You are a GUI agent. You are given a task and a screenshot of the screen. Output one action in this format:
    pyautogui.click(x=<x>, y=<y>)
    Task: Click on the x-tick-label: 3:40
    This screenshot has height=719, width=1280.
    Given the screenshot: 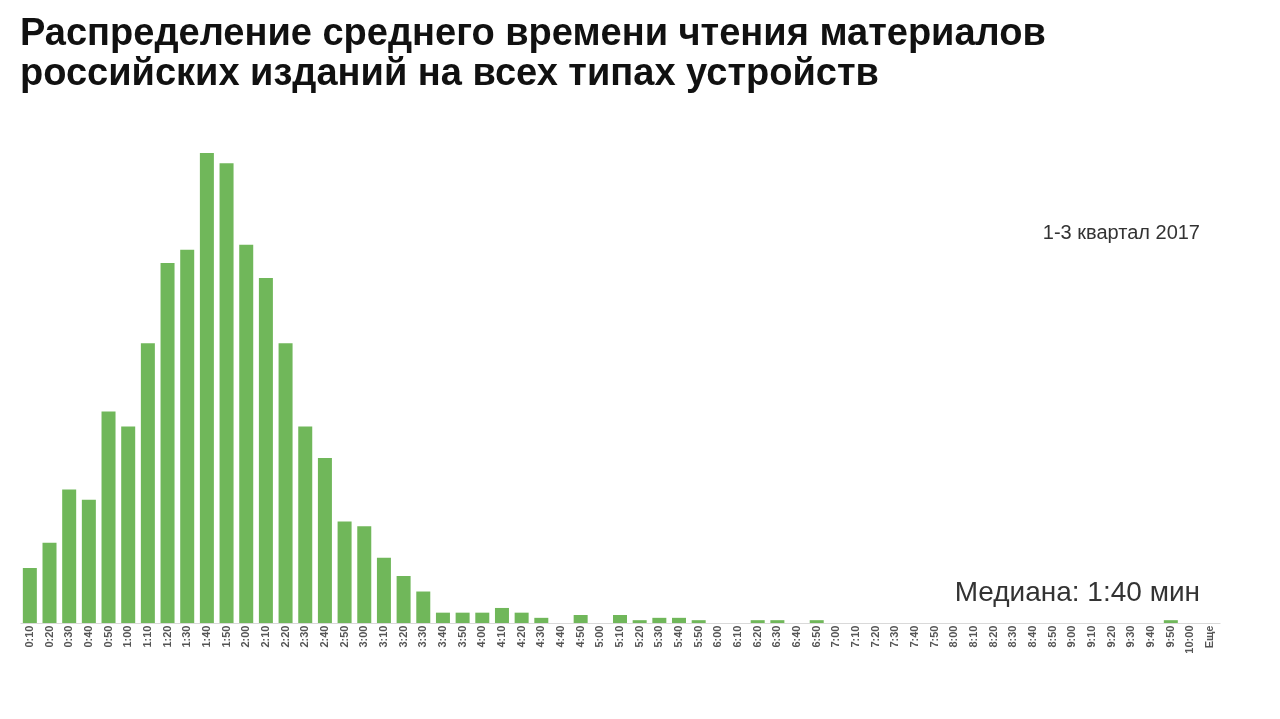 What is the action you would take?
    pyautogui.click(x=441, y=636)
    